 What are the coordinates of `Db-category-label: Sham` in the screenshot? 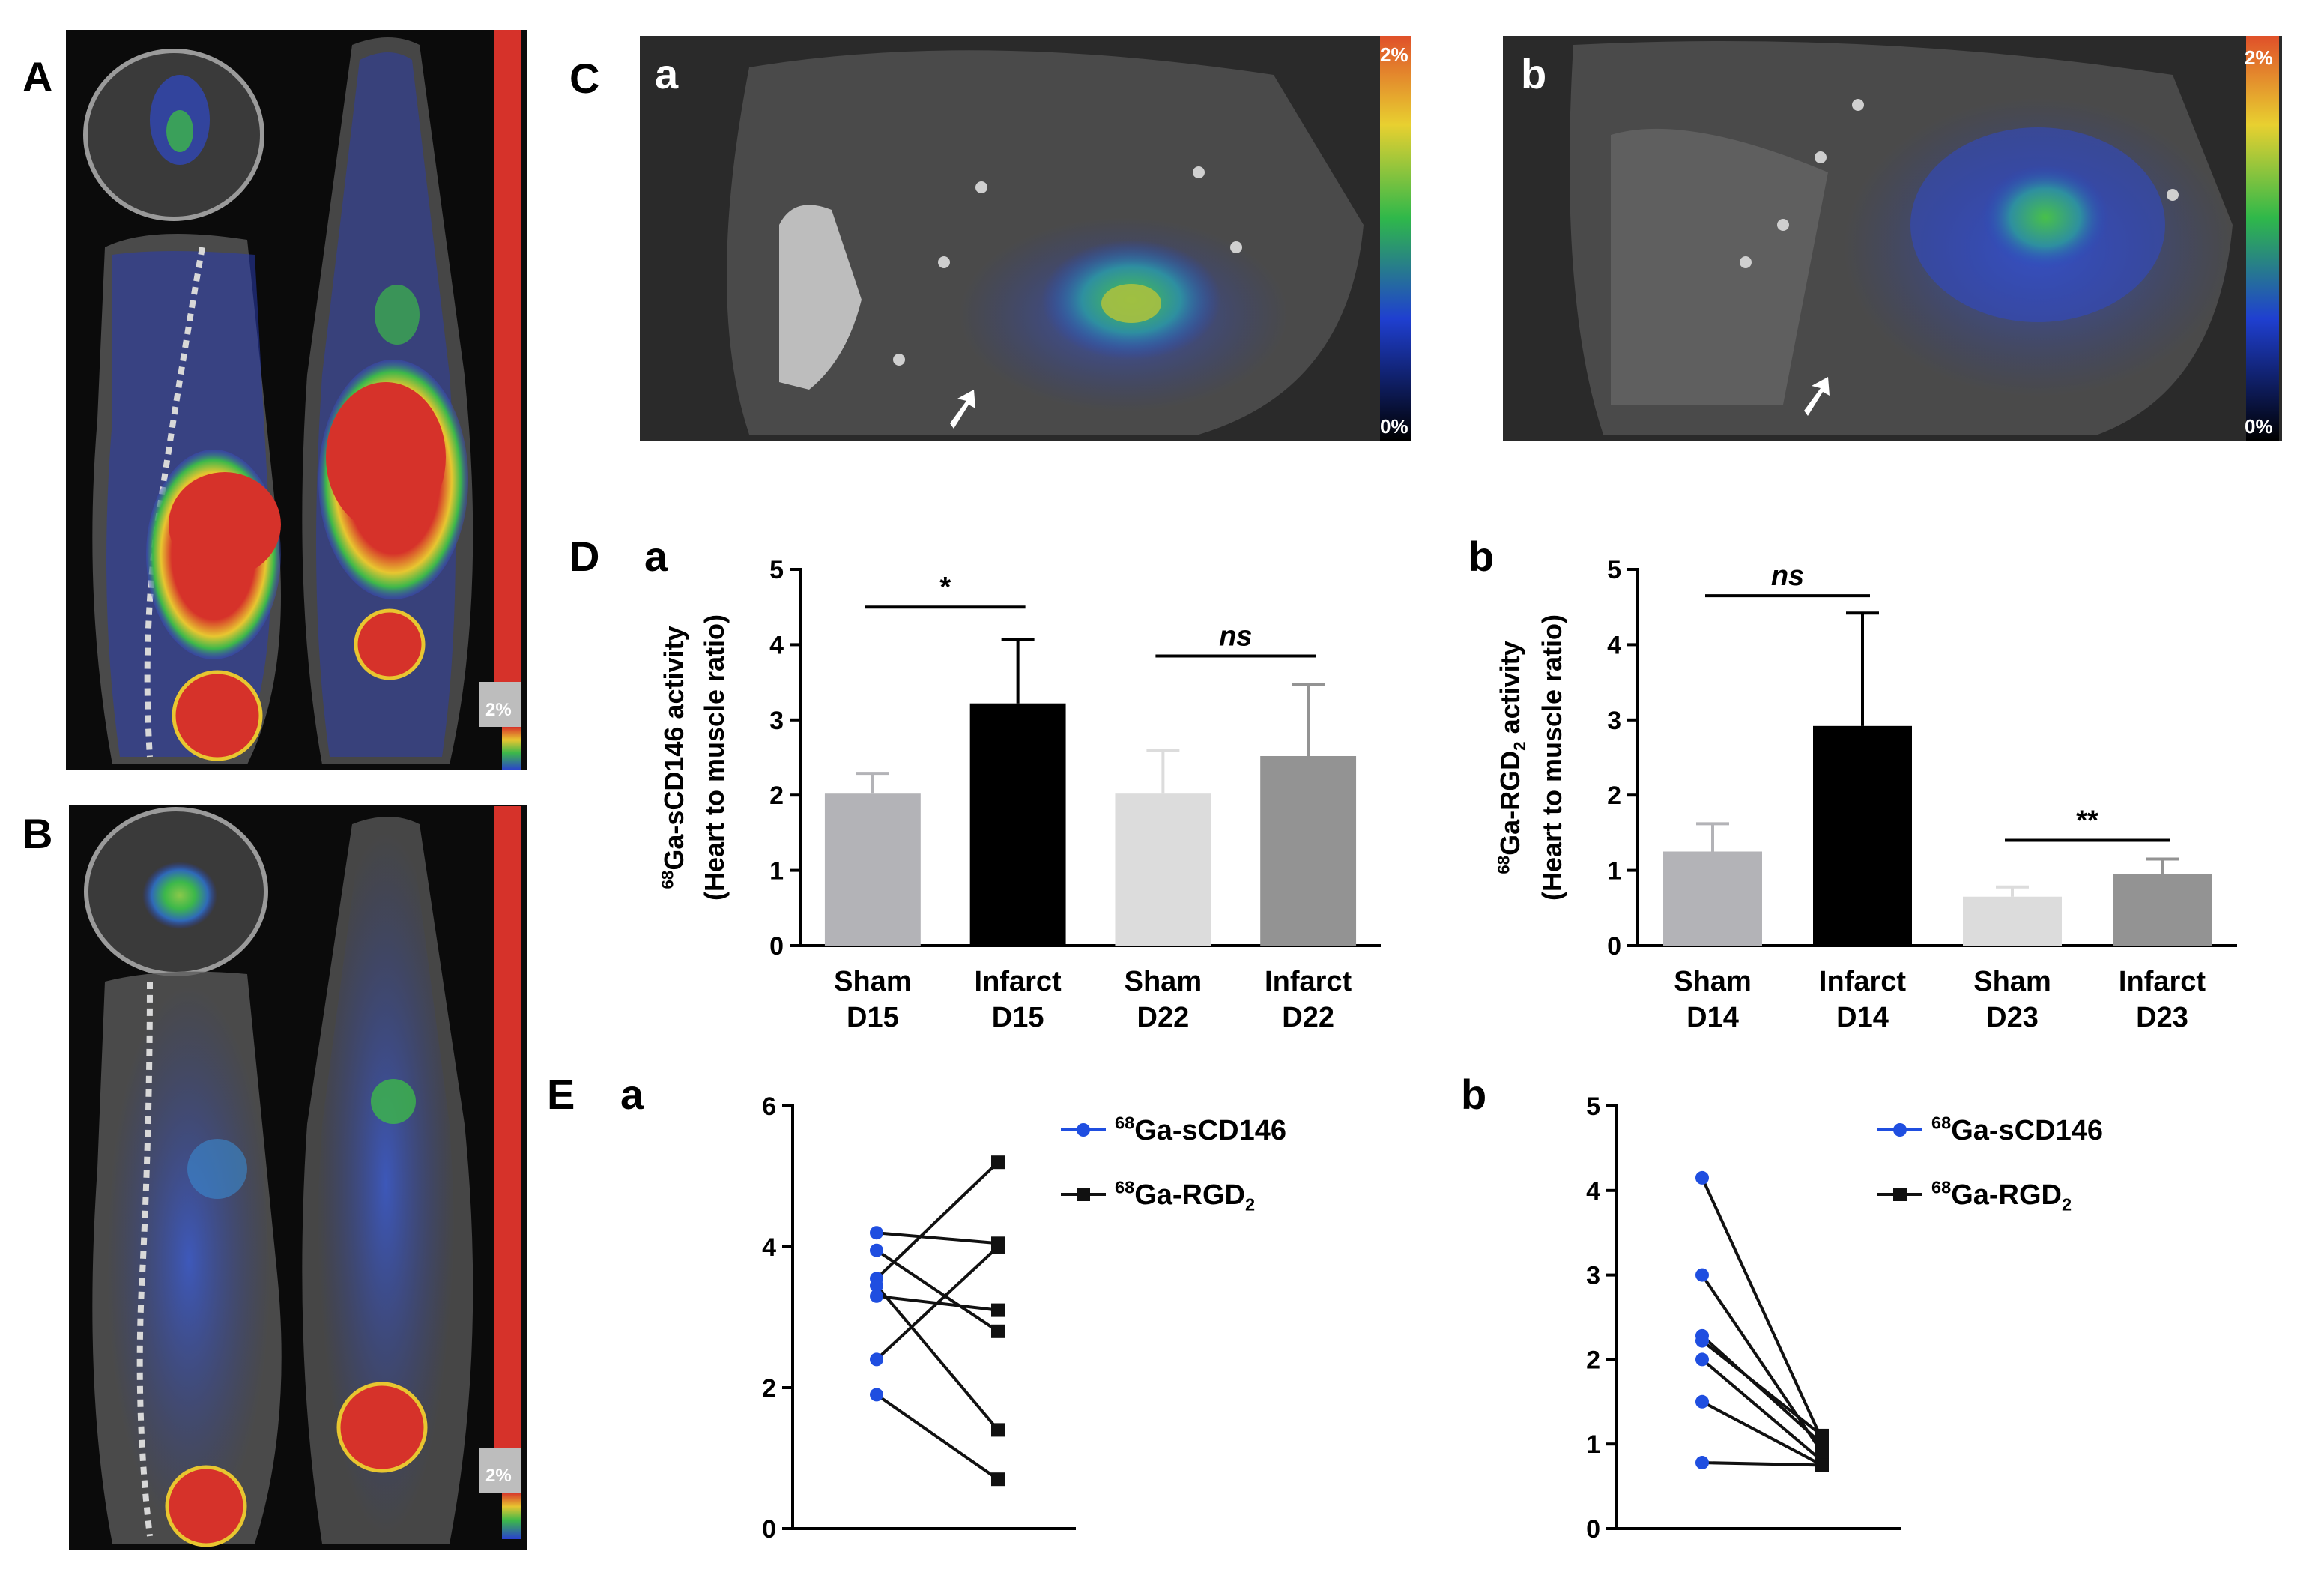 It's located at (2012, 981).